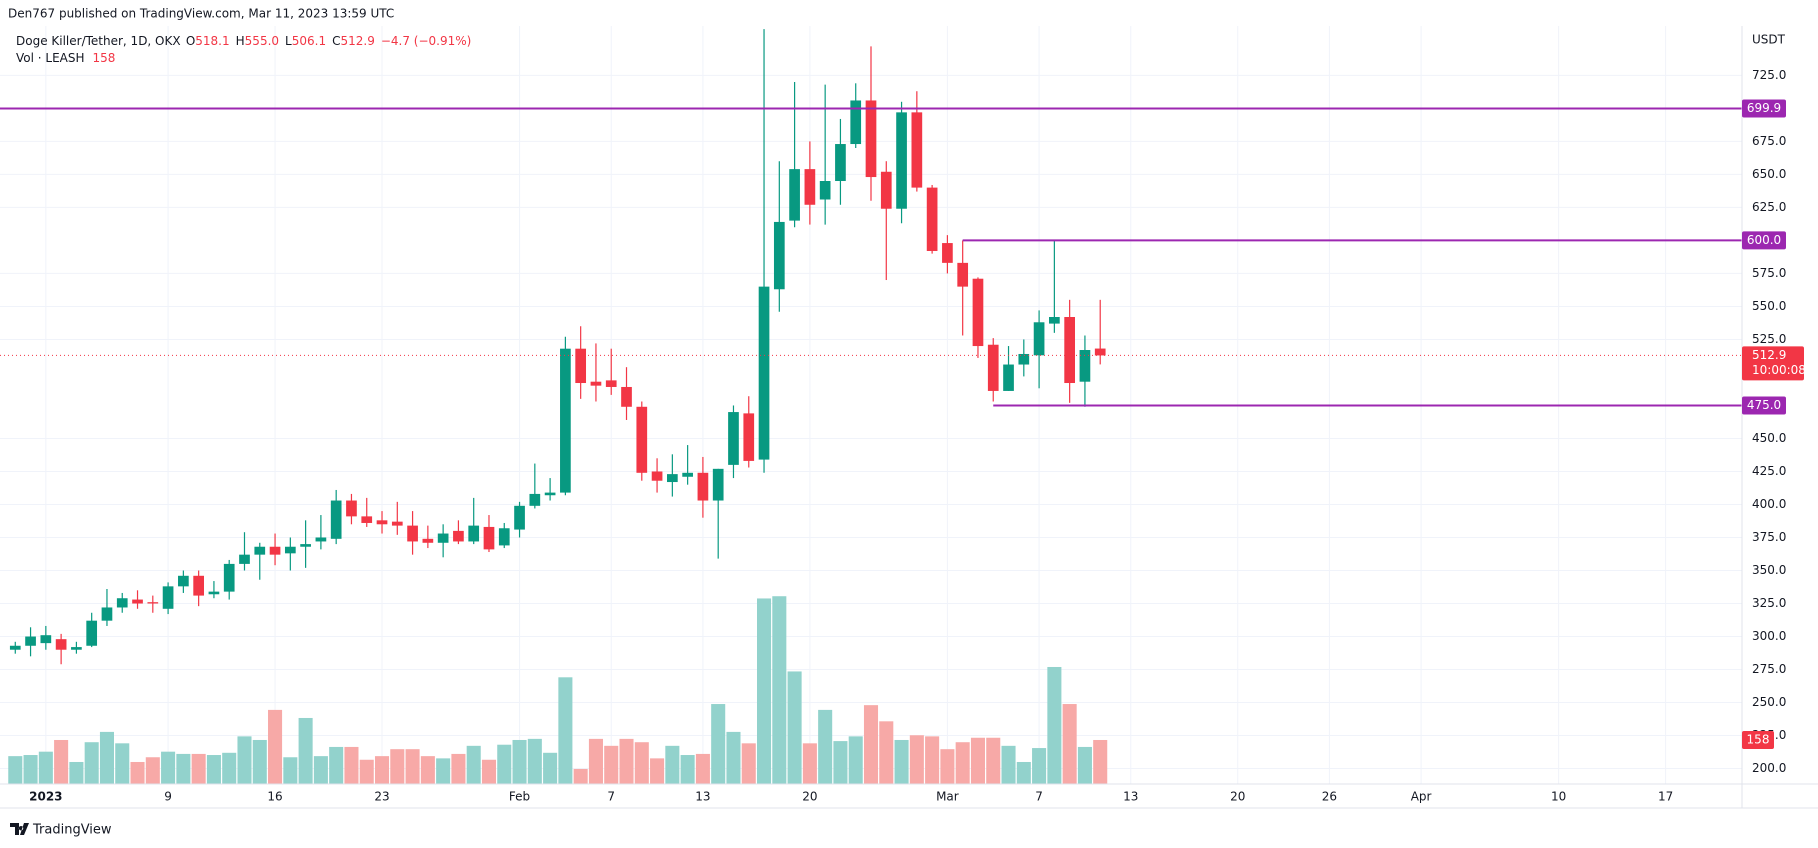 The width and height of the screenshot is (1818, 848). Describe the element at coordinates (104, 58) in the screenshot. I see `volume-legend-value: 158` at that location.